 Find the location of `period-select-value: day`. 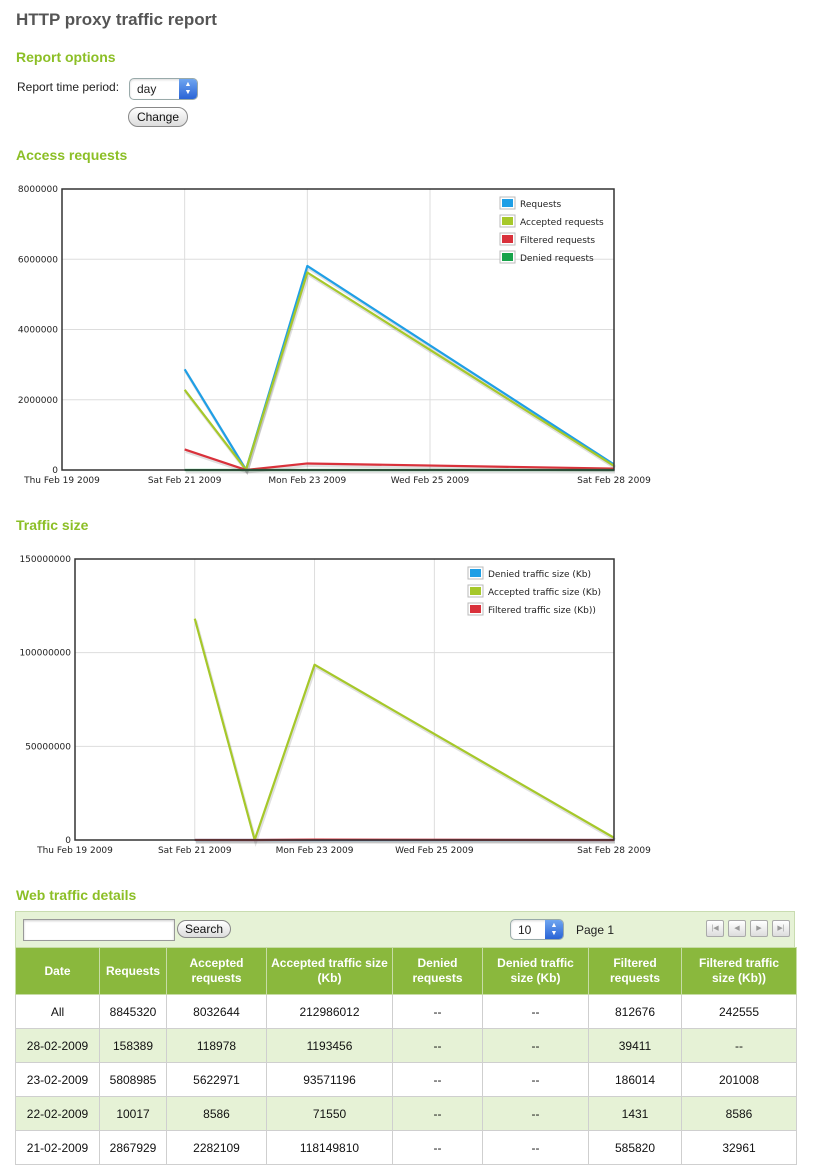

period-select-value: day is located at coordinates (147, 89).